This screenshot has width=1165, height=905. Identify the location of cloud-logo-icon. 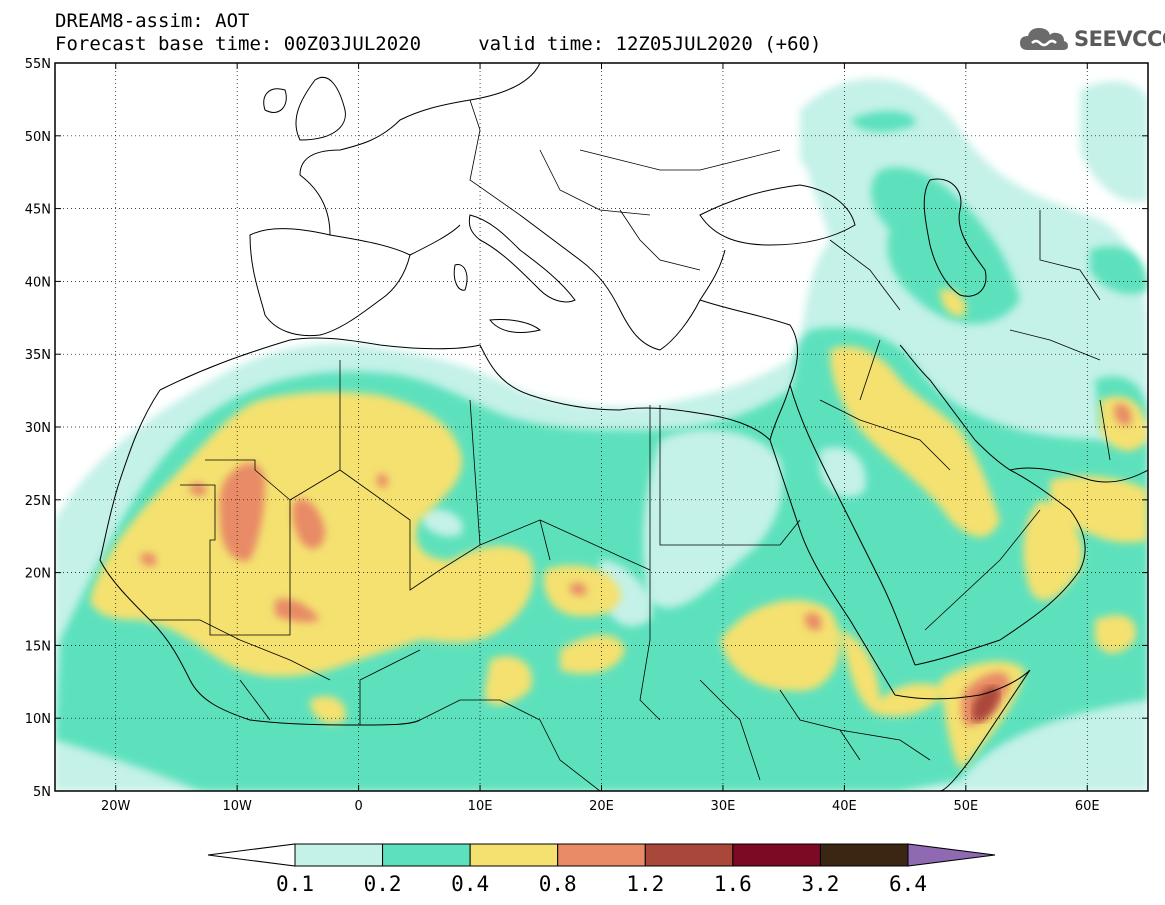
(1044, 39).